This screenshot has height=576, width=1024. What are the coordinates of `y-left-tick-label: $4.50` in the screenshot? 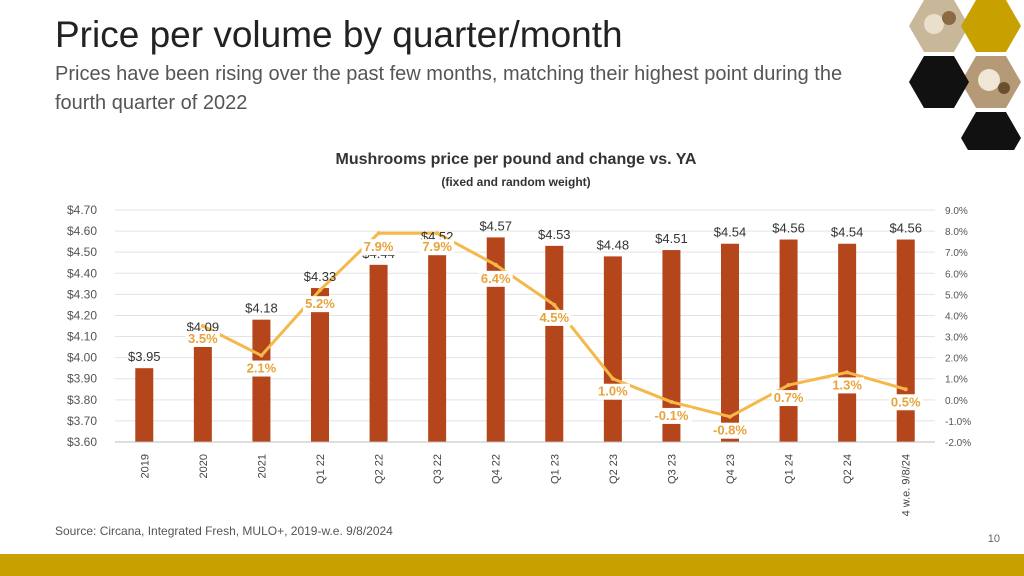 It's located at (82, 252).